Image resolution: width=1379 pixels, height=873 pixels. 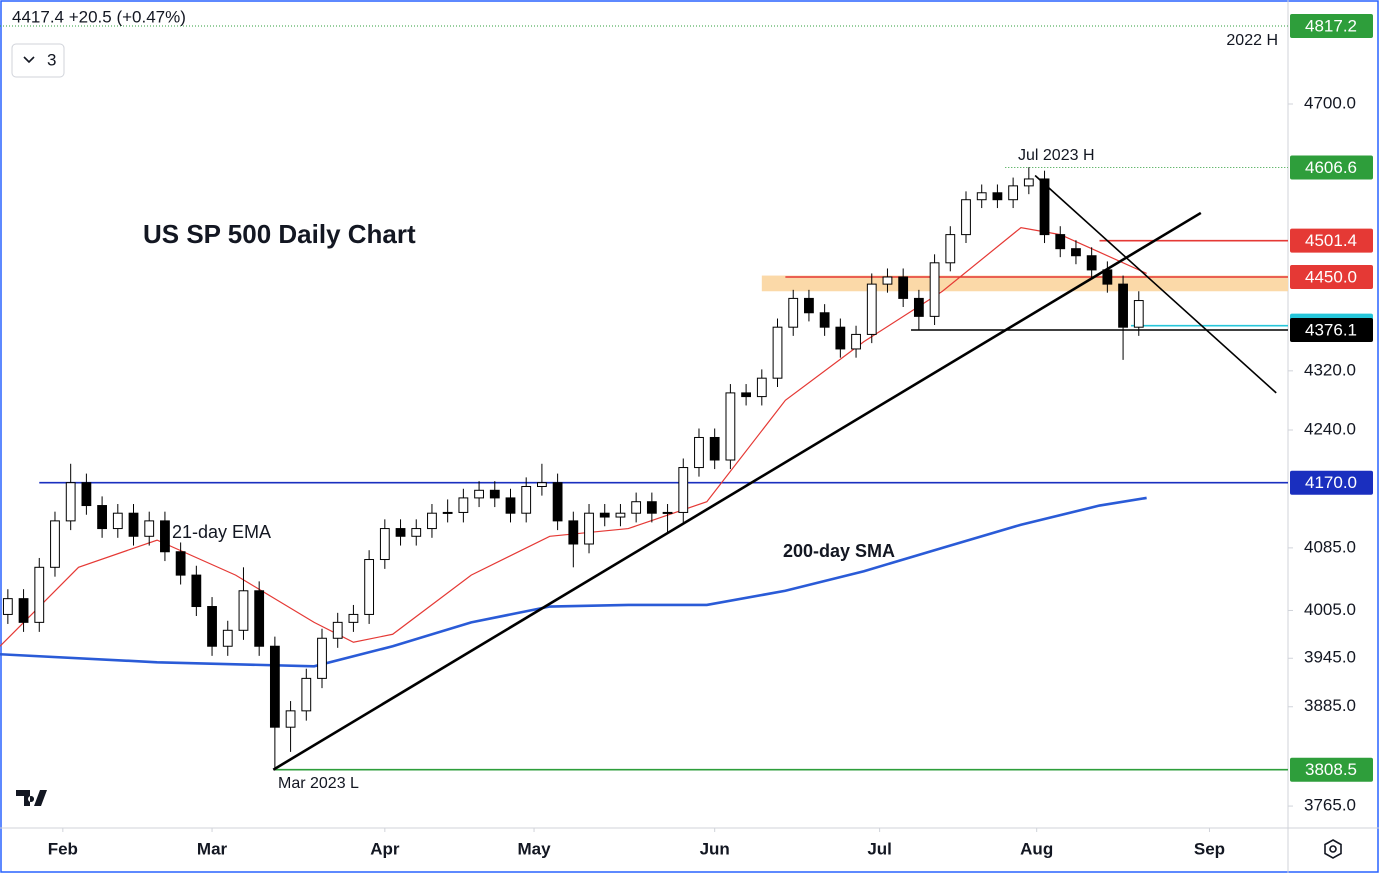 What do you see at coordinates (1056, 155) in the screenshot?
I see `annotation: Jul 2023 H` at bounding box center [1056, 155].